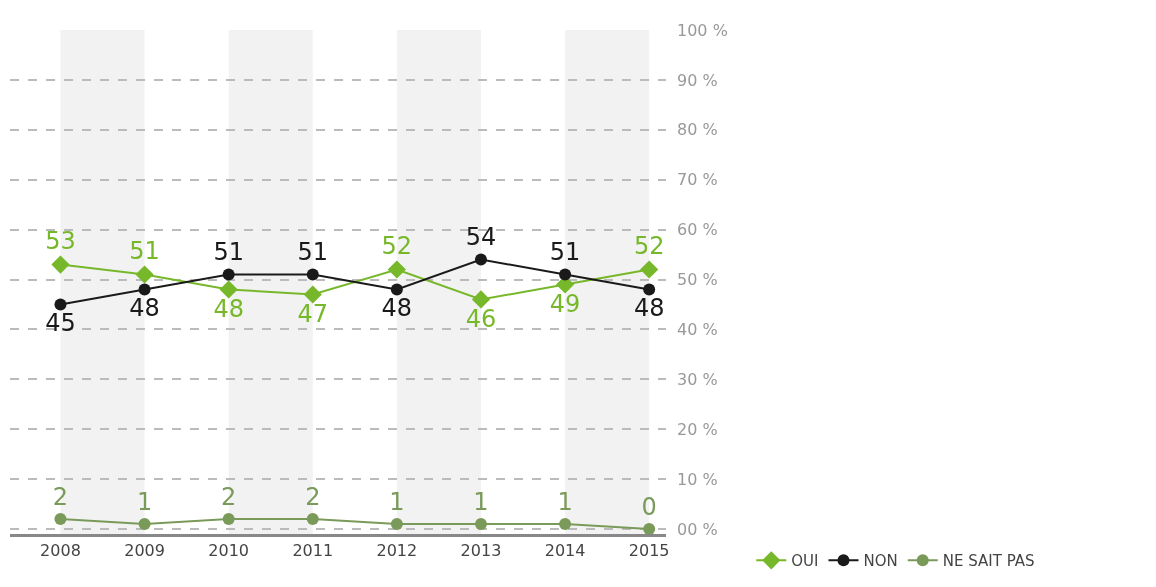 The height and width of the screenshot is (587, 1156). I want to click on data-label: 47, so click(313, 314).